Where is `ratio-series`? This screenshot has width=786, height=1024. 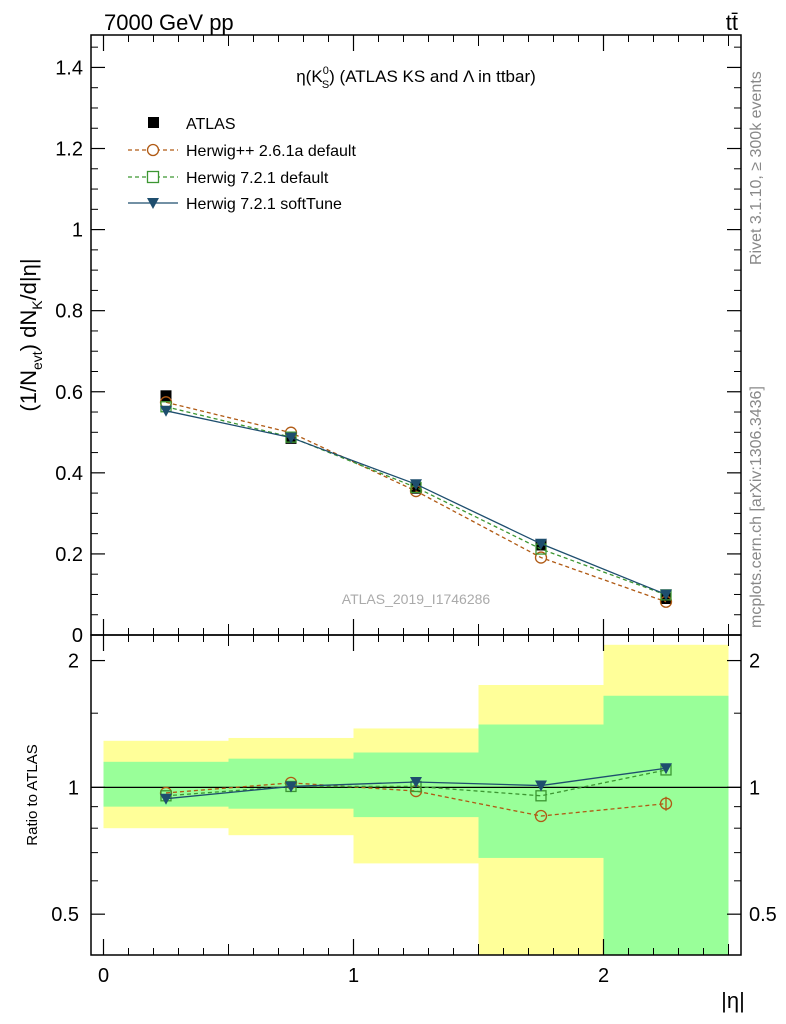 ratio-series is located at coordinates (416, 793).